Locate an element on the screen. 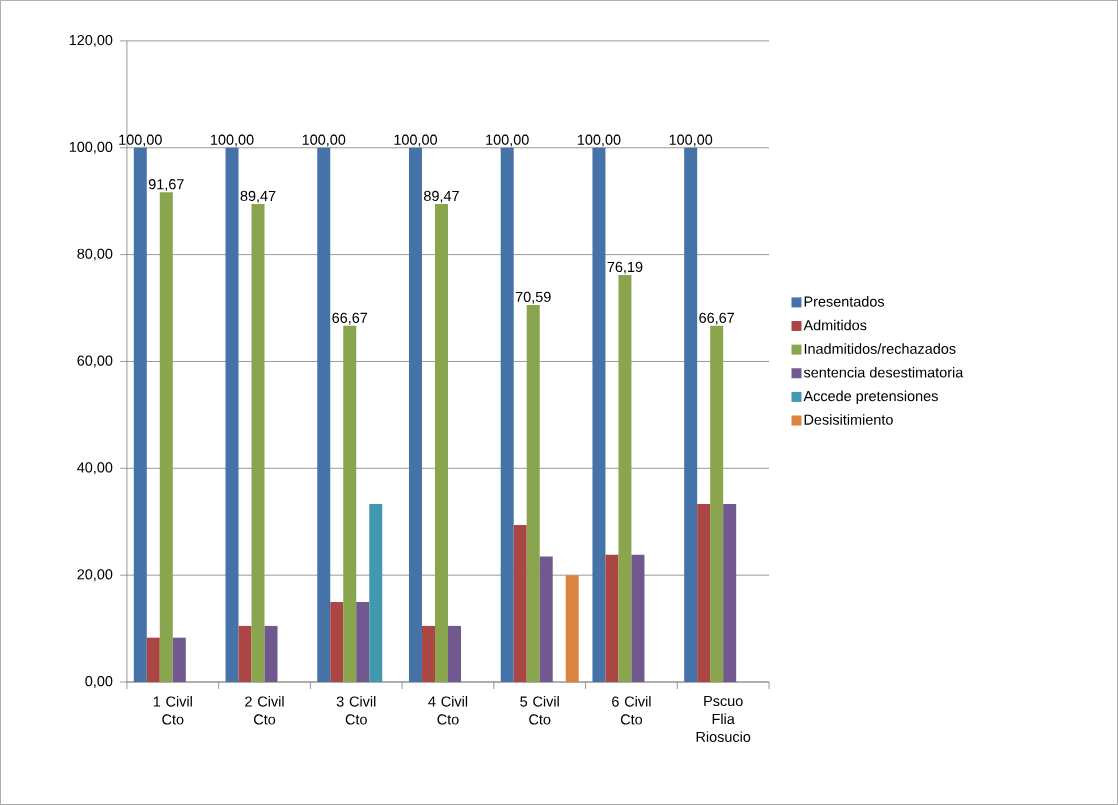 This screenshot has height=805, width=1118. data-label: 91,67 is located at coordinates (166, 185).